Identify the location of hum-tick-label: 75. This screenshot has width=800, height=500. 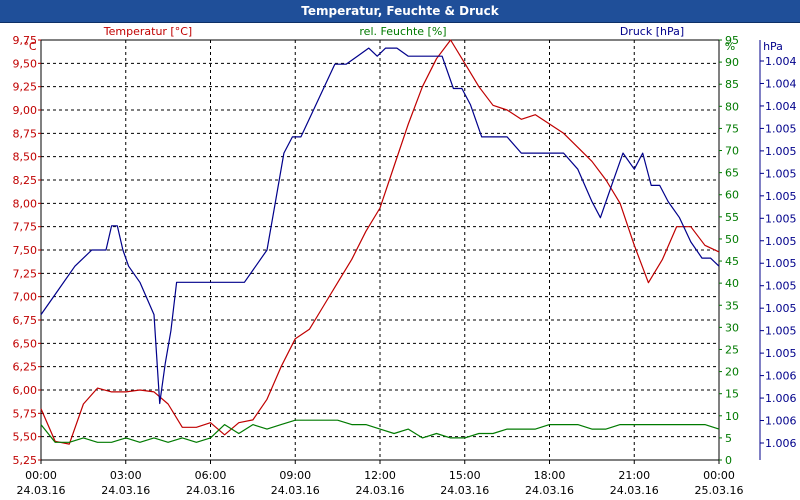
(732, 128).